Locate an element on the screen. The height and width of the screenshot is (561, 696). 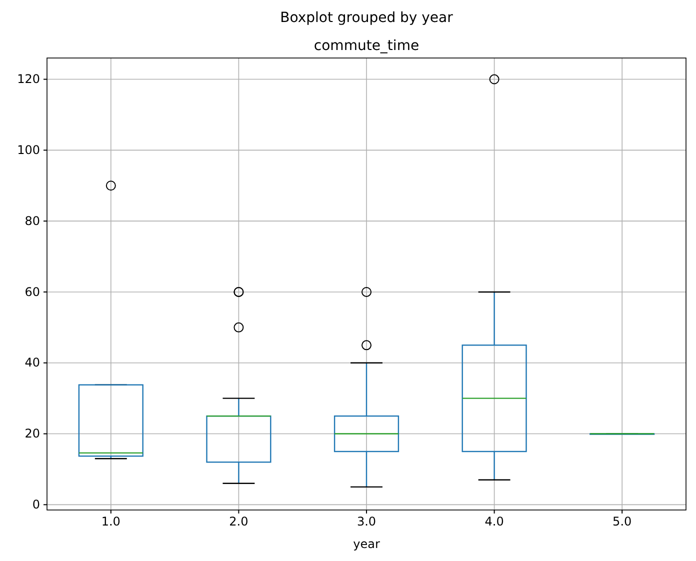
x-axis-title: year is located at coordinates (366, 544).